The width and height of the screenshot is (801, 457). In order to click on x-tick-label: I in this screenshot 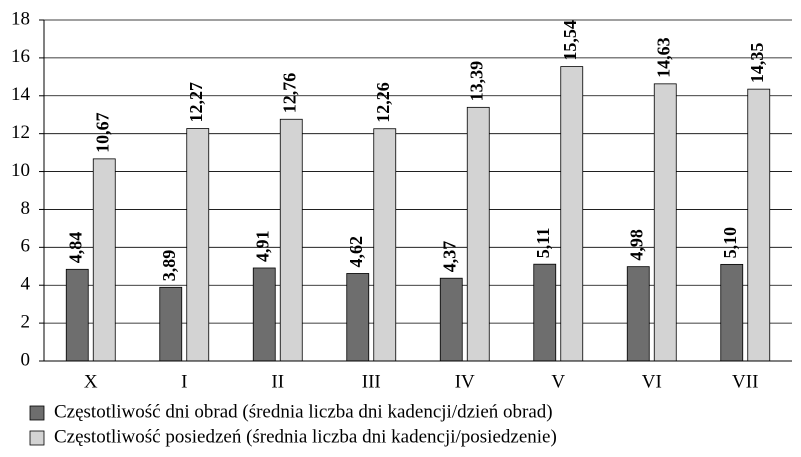, I will do `click(184, 381)`.